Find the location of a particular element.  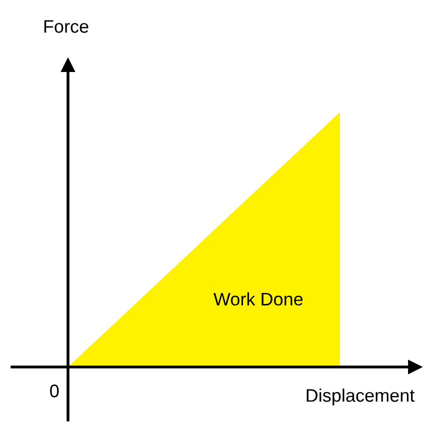

annotation: Work Done is located at coordinates (258, 299).